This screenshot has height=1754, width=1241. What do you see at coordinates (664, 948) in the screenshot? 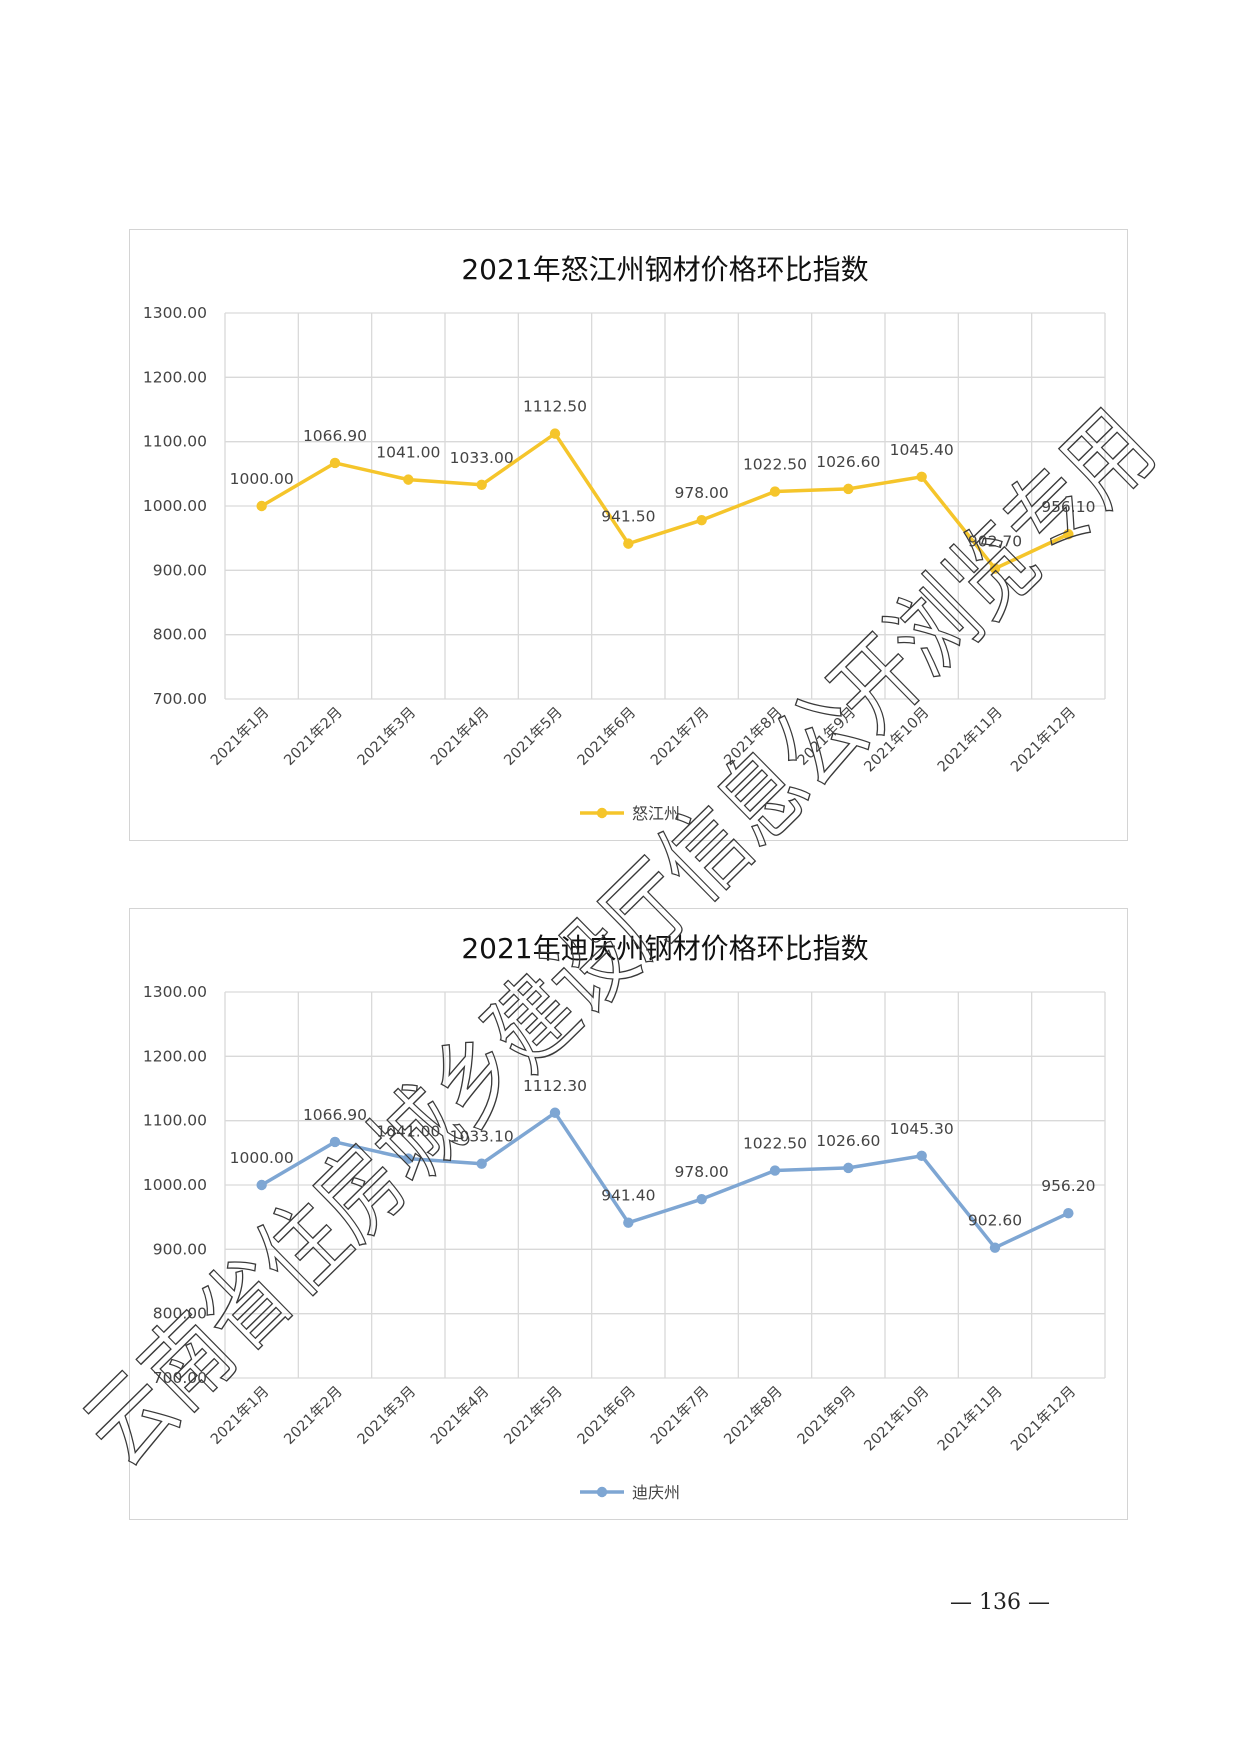
I see `chart-title: 2021年迪庆州钢材价格环比指数` at bounding box center [664, 948].